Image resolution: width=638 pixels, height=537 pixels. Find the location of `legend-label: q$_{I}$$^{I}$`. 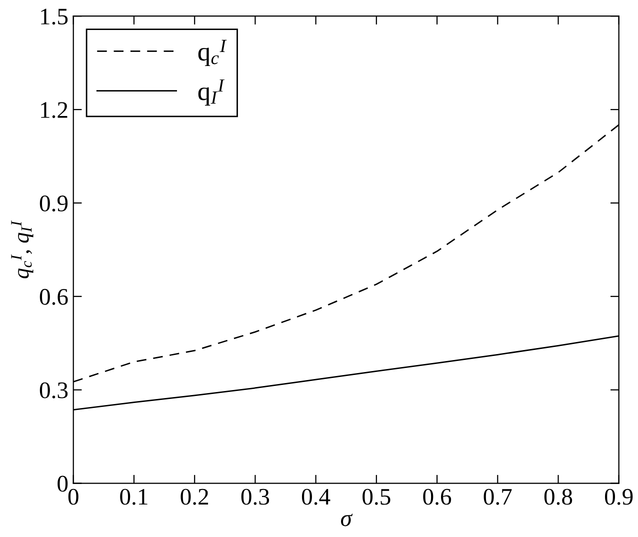

legend-label: q$_{I}$$^{I}$ is located at coordinates (211, 92).